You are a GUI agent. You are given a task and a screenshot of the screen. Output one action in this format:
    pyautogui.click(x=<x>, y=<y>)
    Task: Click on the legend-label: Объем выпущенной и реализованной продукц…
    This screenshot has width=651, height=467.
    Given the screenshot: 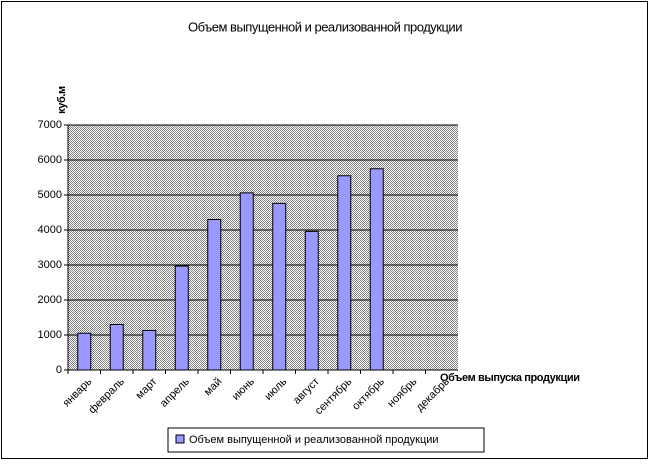 What is the action you would take?
    pyautogui.click(x=314, y=440)
    